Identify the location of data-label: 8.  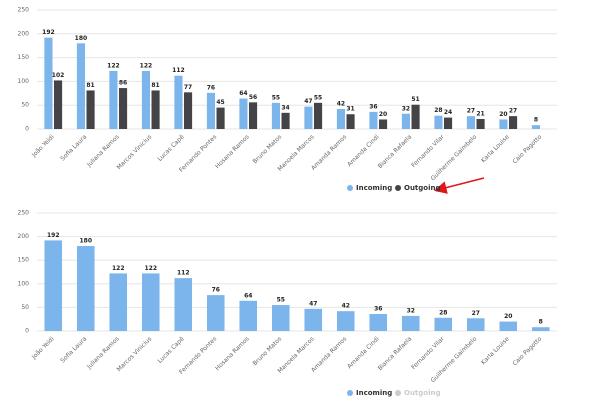
(541, 322).